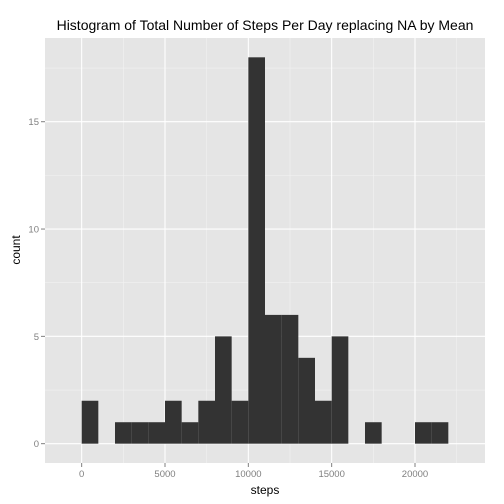 The height and width of the screenshot is (504, 504). I want to click on x-tick-label: 10000, so click(248, 474).